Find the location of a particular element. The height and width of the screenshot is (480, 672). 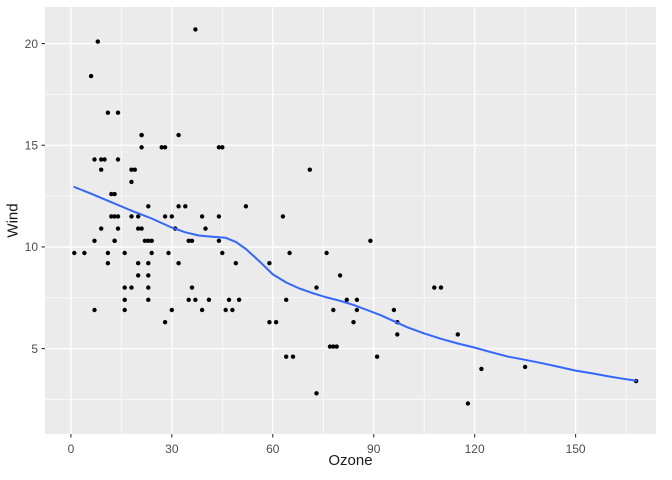

y-axis-title: Wind is located at coordinates (13, 220).